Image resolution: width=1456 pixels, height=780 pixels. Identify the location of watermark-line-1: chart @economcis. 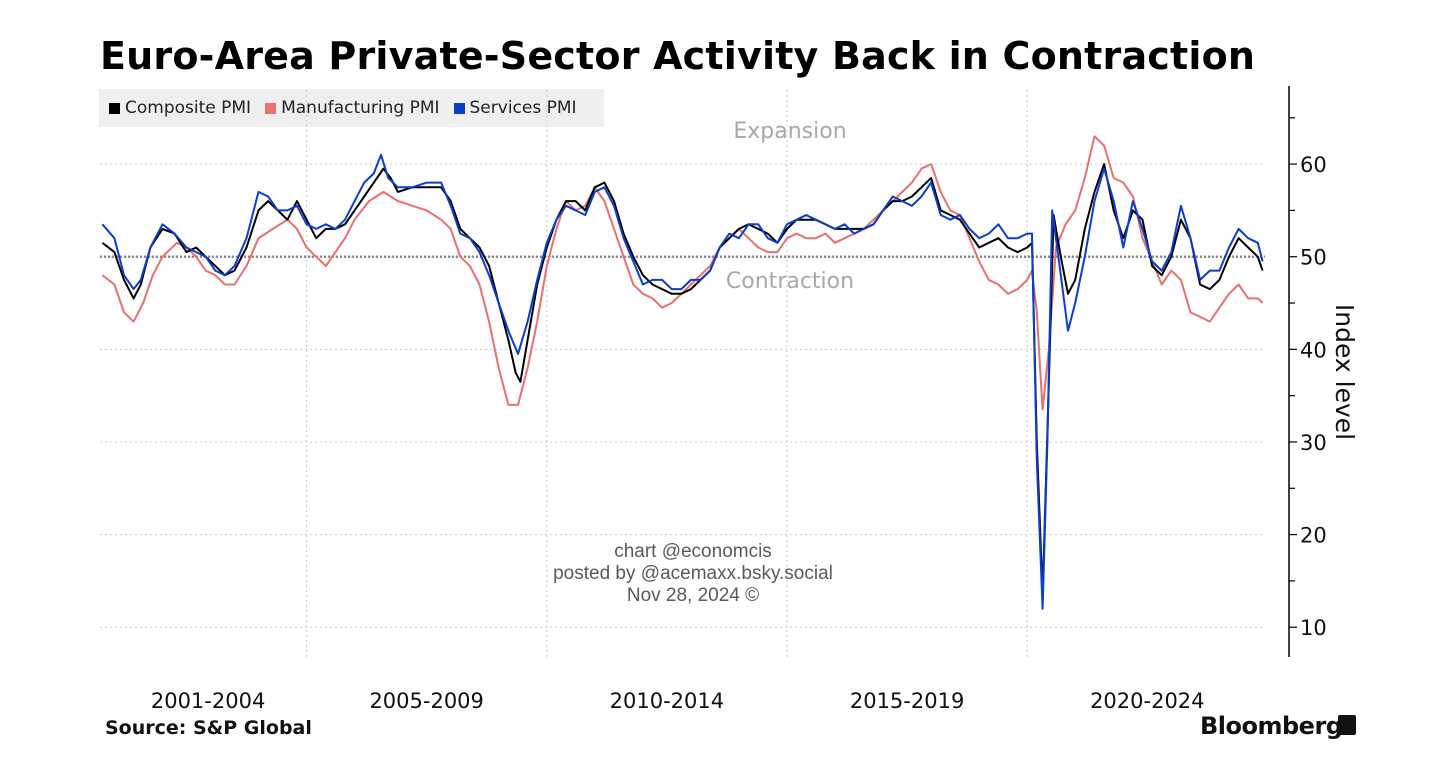
(693, 551).